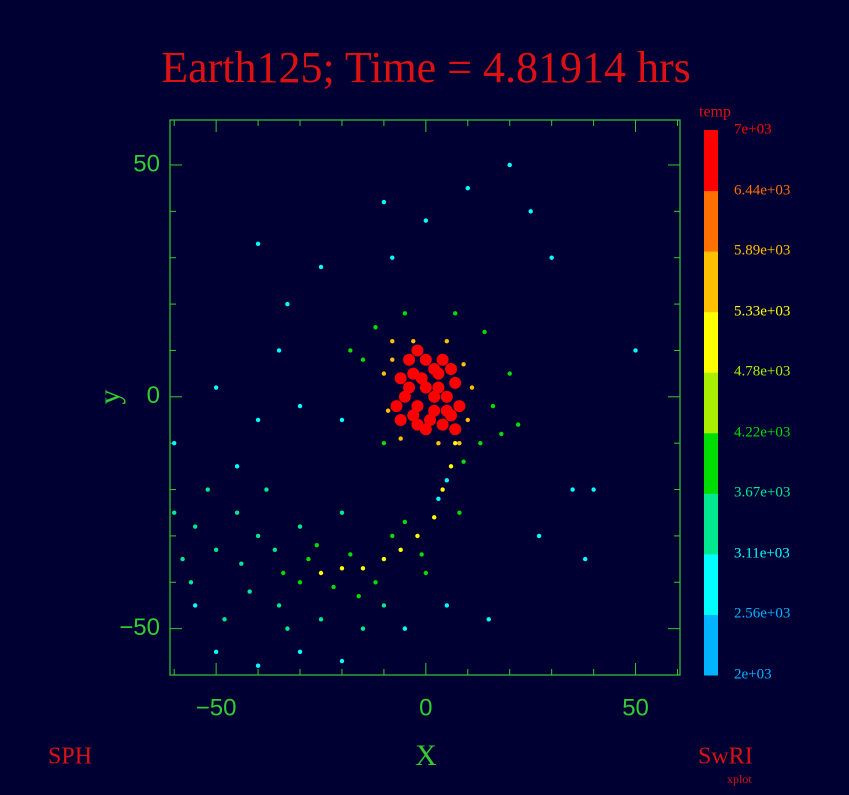  Describe the element at coordinates (762, 613) in the screenshot. I see `colorbar-tick-label: 2.56e+03` at that location.